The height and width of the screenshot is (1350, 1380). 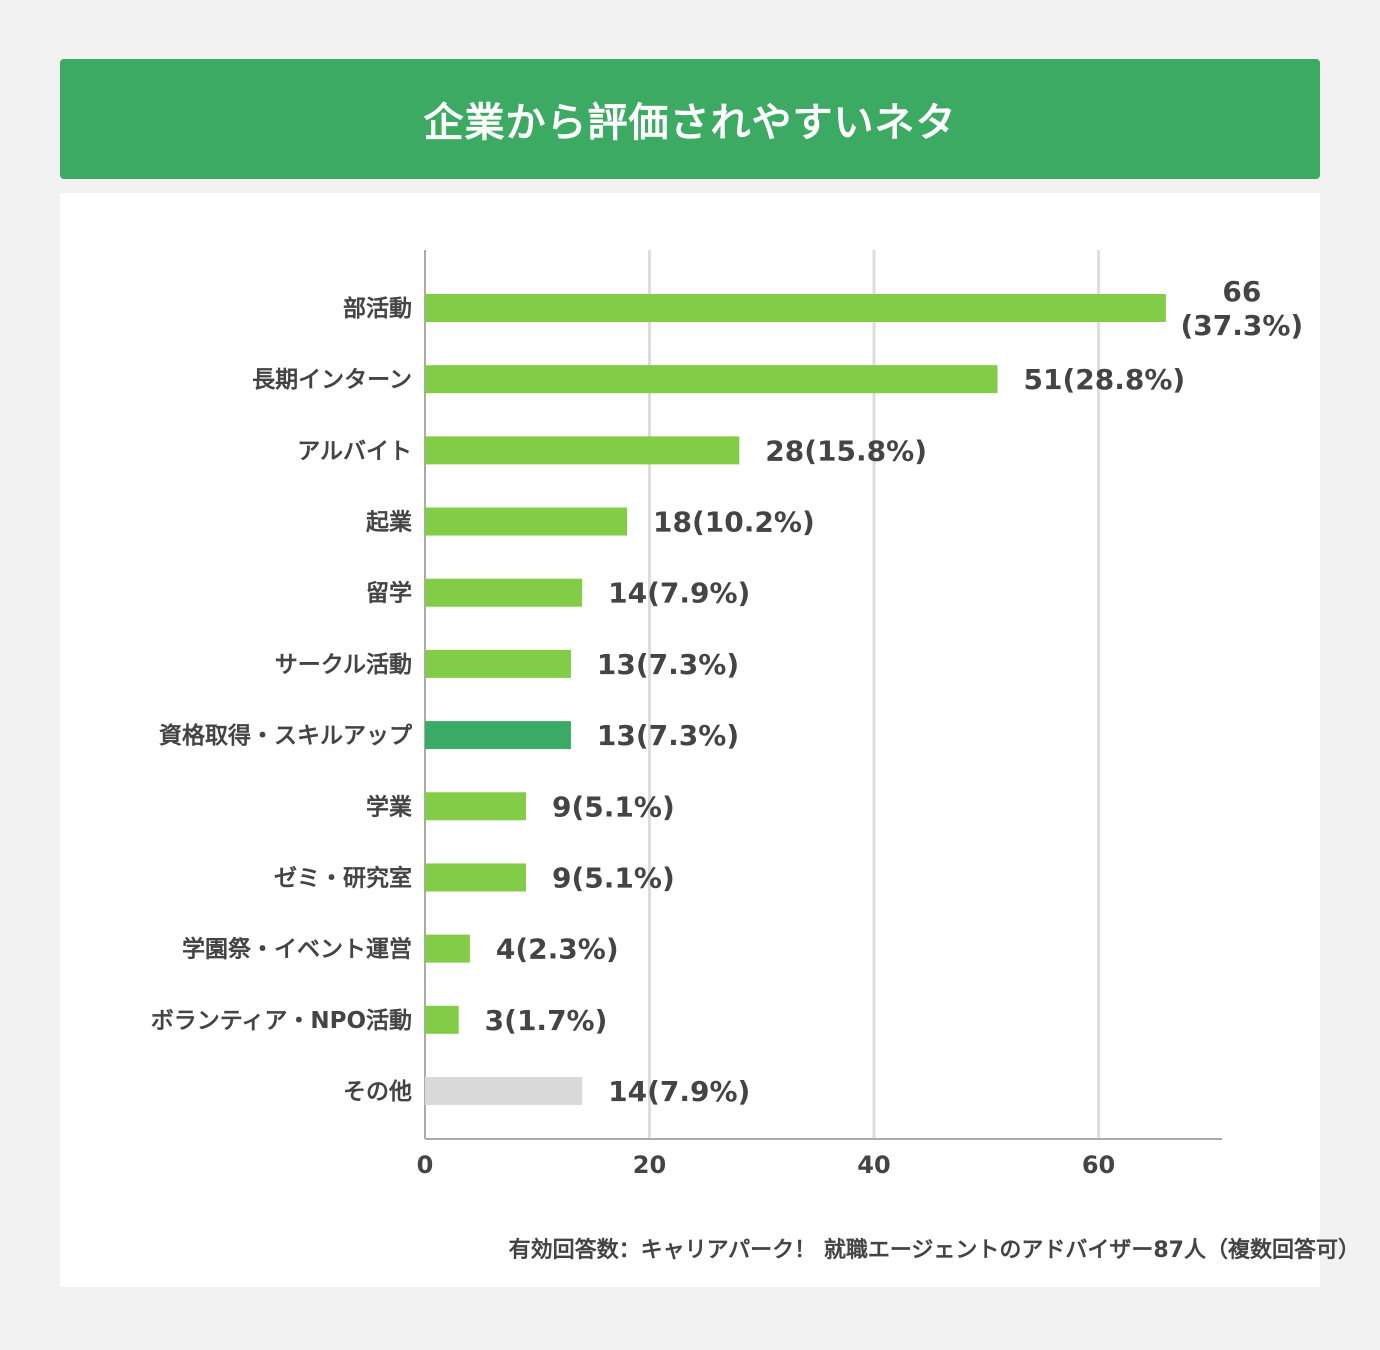 What do you see at coordinates (1098, 1165) in the screenshot?
I see `x-tick-label: 60` at bounding box center [1098, 1165].